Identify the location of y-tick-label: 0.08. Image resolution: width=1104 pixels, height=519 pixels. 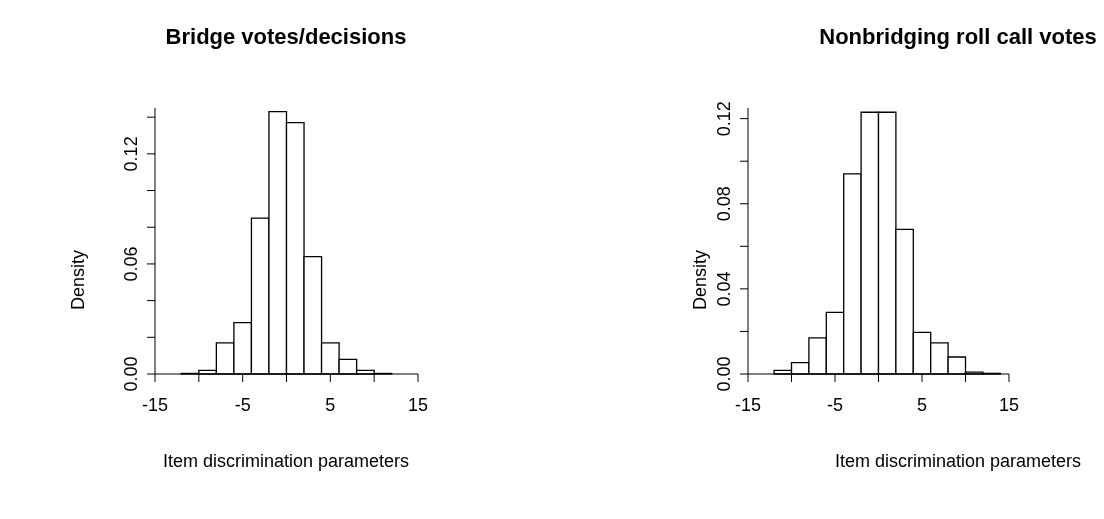
(724, 204).